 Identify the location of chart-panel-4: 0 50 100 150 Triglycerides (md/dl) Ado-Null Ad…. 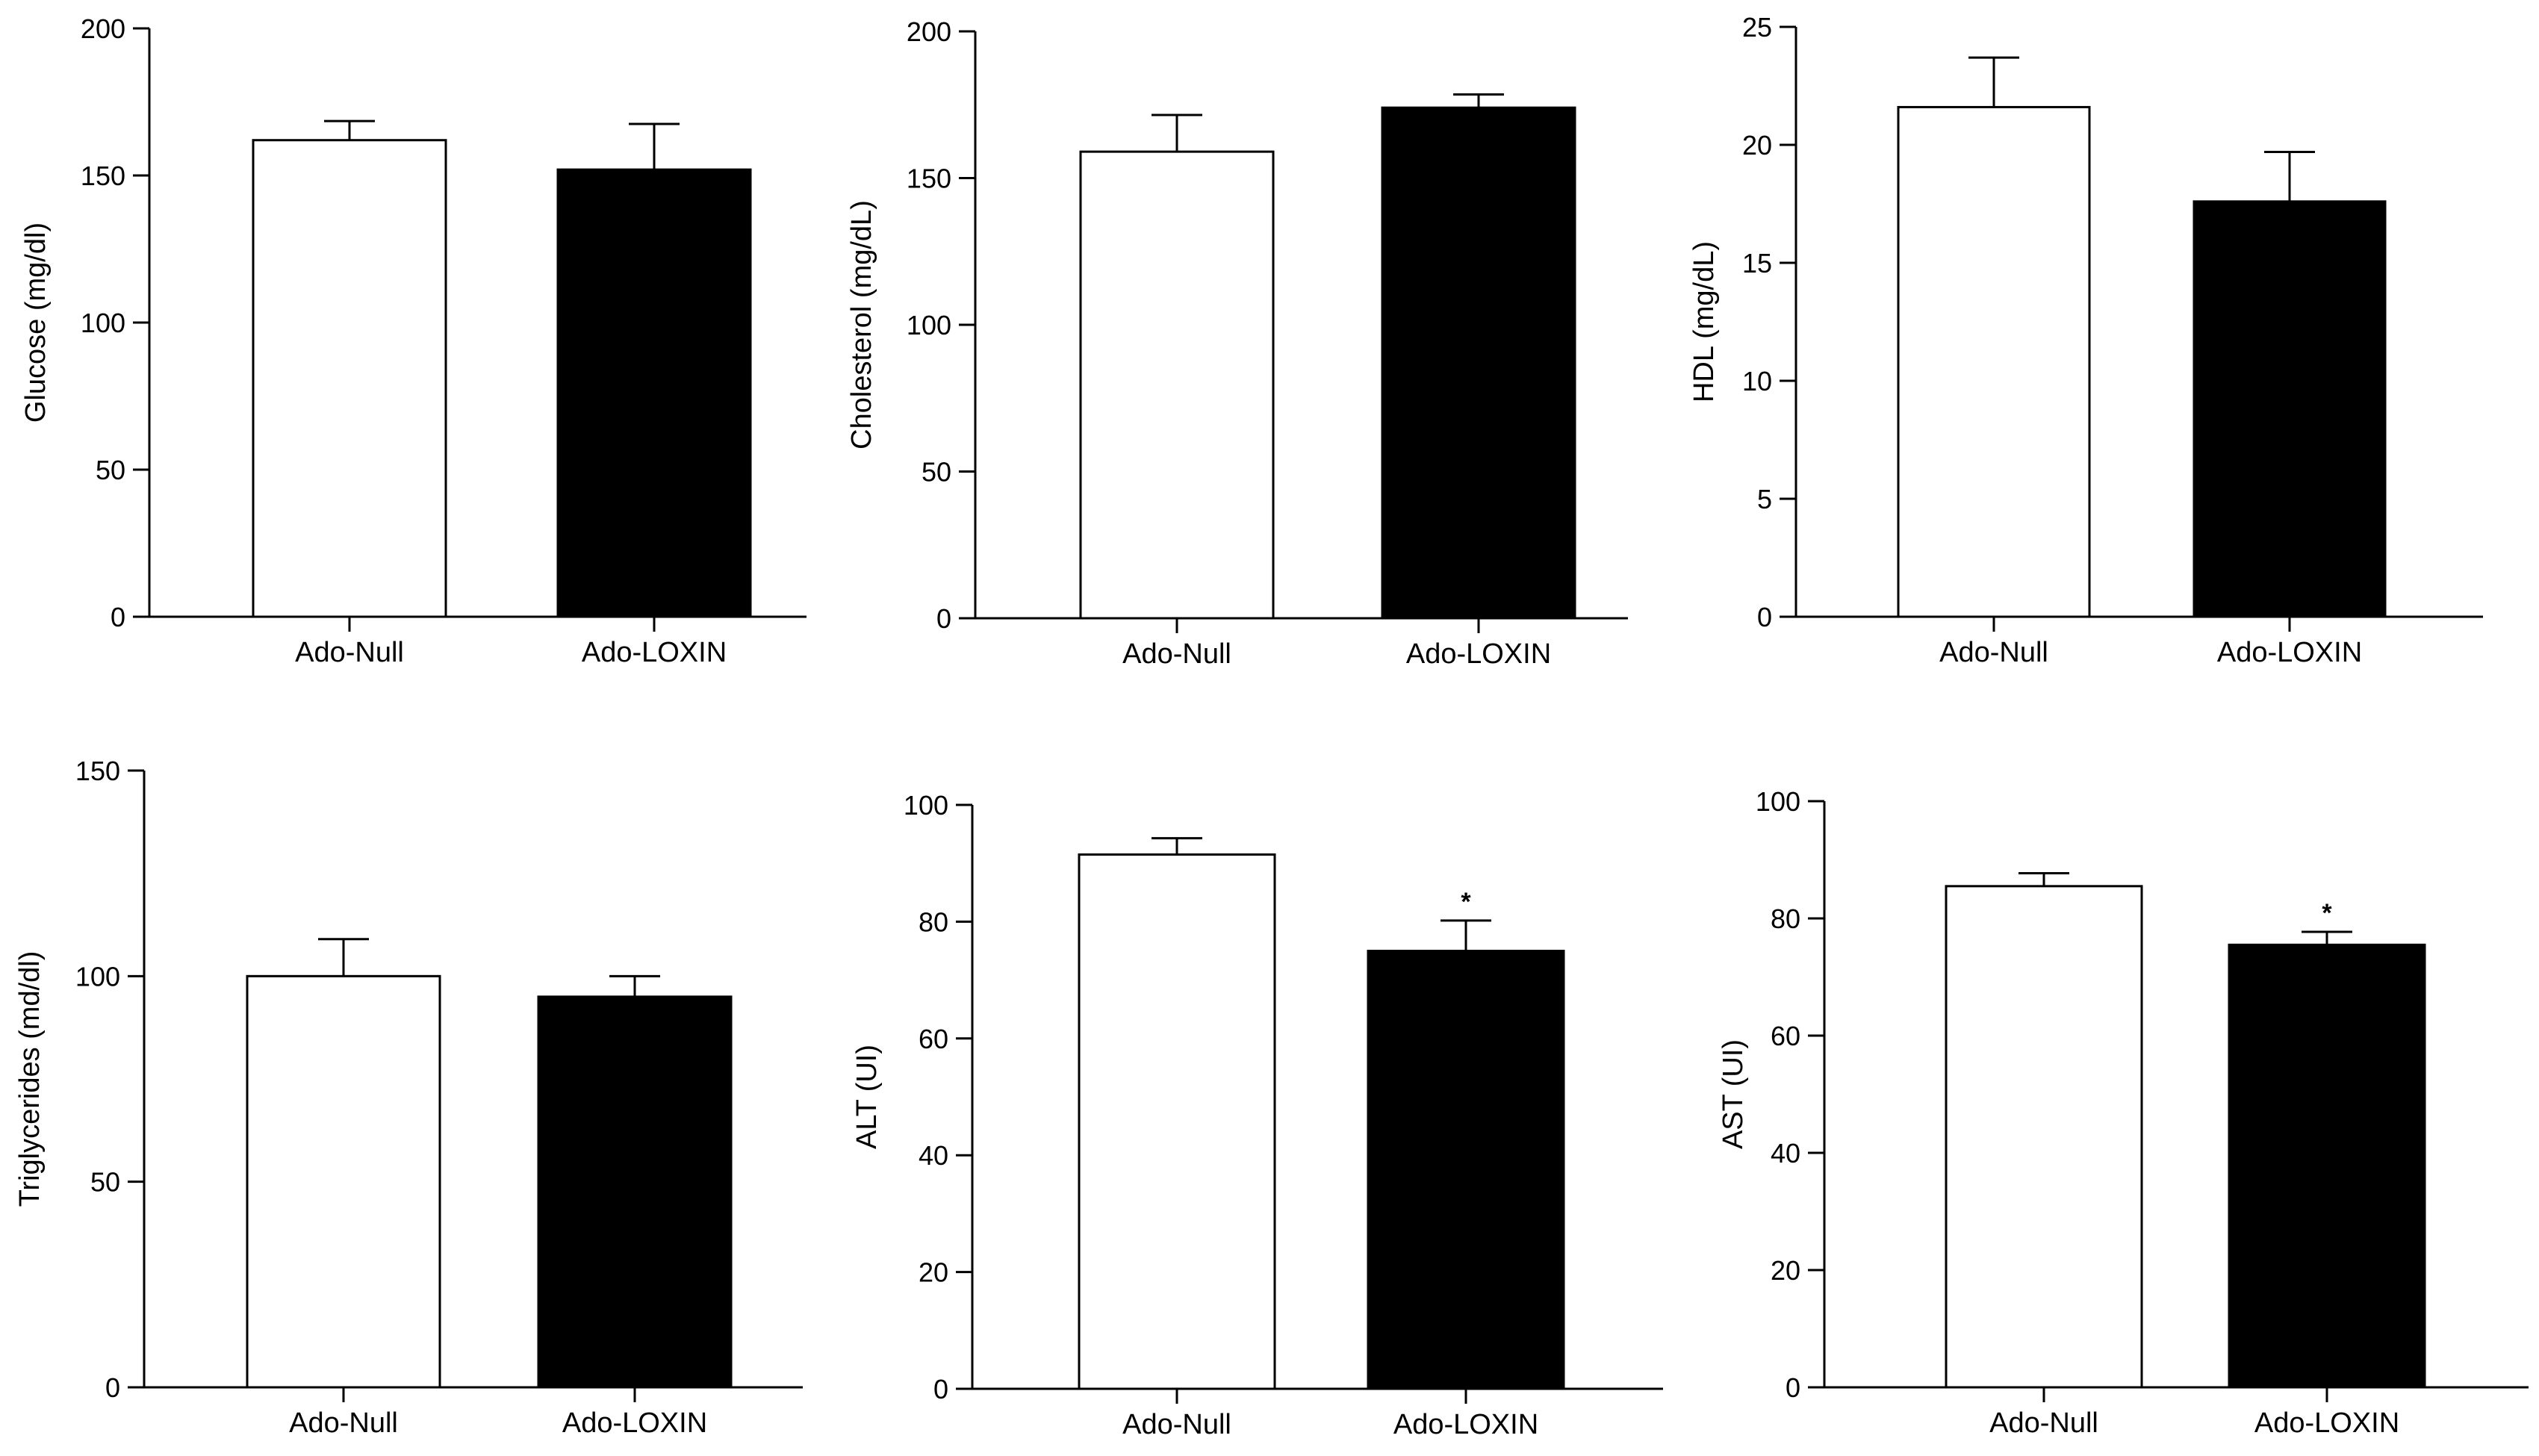
(408, 1097).